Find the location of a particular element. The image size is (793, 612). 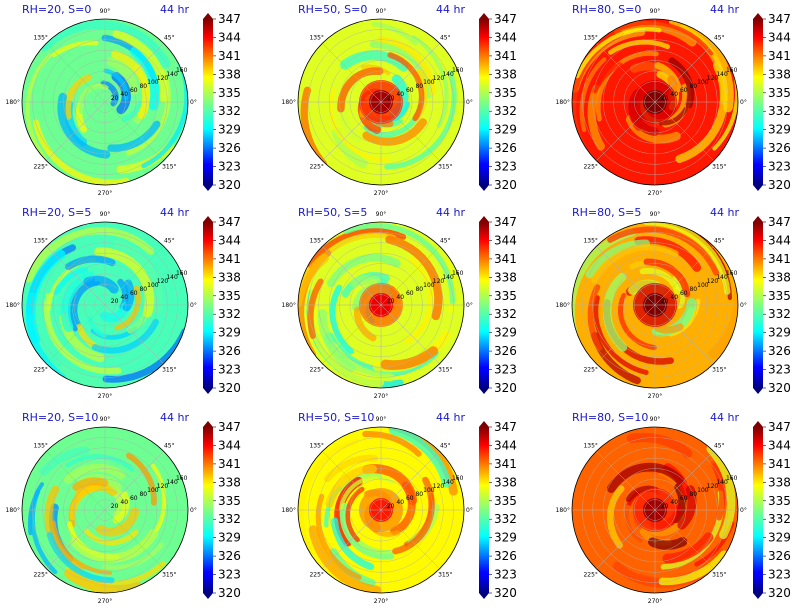

radial-tick-label: 80 is located at coordinates (419, 289).